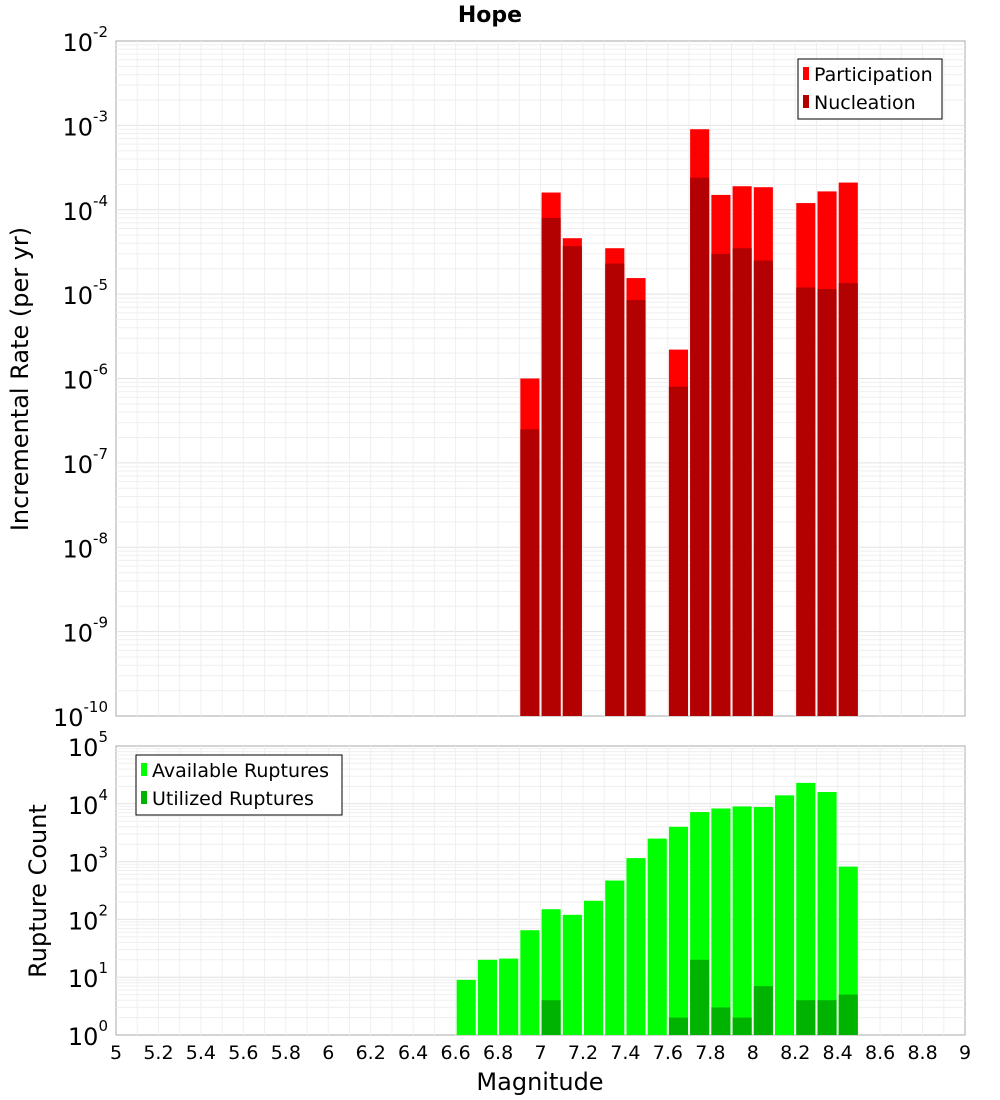  What do you see at coordinates (710, 1053) in the screenshot?
I see `x-tick-label: 7.8` at bounding box center [710, 1053].